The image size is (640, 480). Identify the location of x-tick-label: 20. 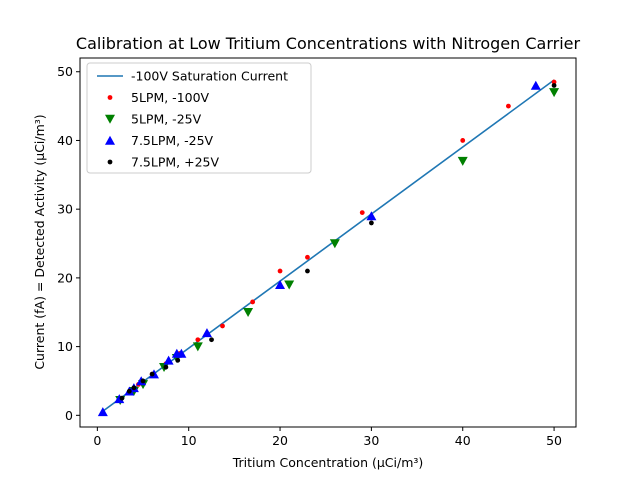
(280, 440).